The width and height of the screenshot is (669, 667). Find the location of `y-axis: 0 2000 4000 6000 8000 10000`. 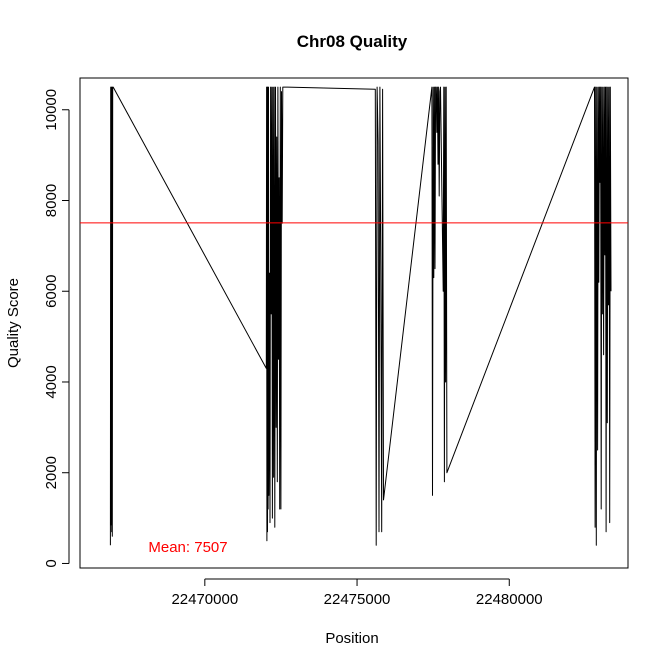

y-axis: 0 2000 4000 6000 8000 10000 is located at coordinates (56, 328).